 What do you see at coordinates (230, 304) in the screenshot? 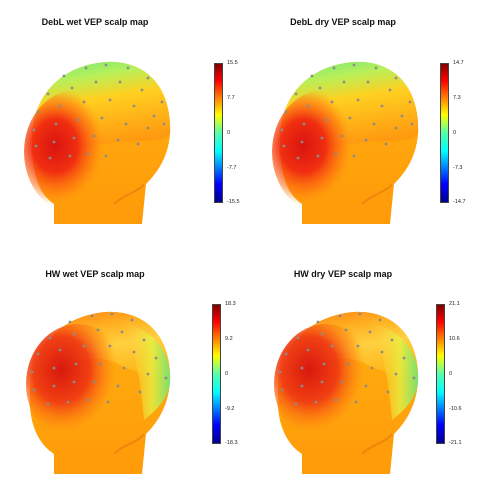
I see `colorbar-tick-max: 18.3` at bounding box center [230, 304].